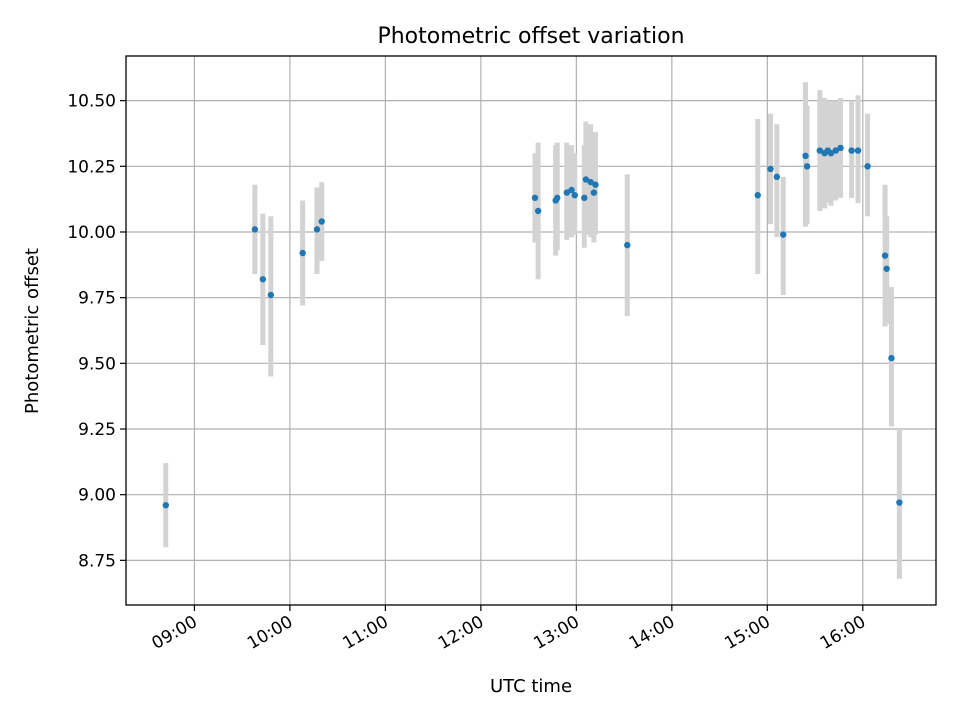 The width and height of the screenshot is (960, 720). Describe the element at coordinates (32, 331) in the screenshot. I see `y-axis-label: Photometric offset` at that location.